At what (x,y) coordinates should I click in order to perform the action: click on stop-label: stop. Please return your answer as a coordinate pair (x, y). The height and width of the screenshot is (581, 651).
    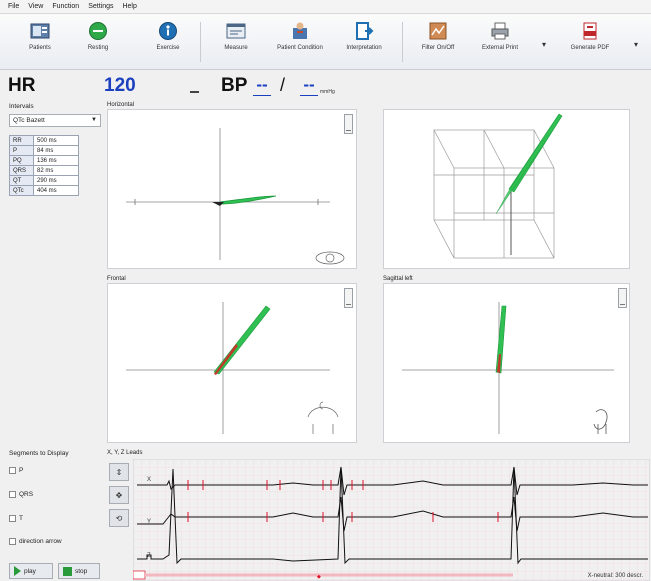
    Looking at the image, I should click on (81, 571).